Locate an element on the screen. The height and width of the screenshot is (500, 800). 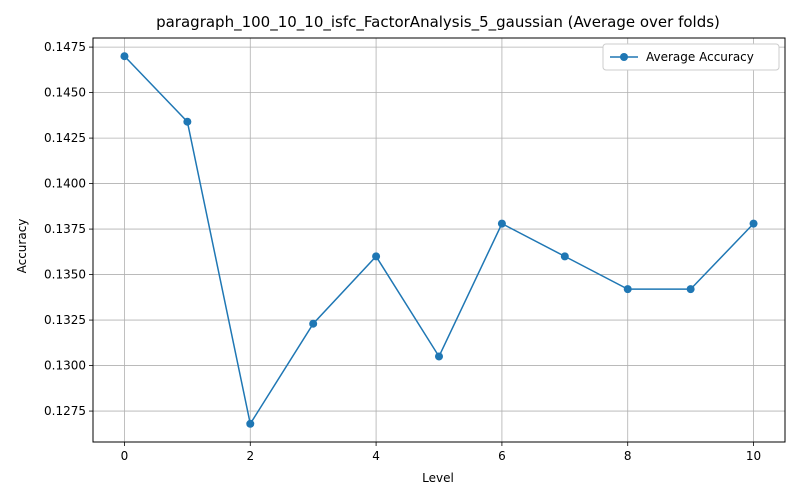
y-tick-label: 0.1350 is located at coordinates (65, 275).